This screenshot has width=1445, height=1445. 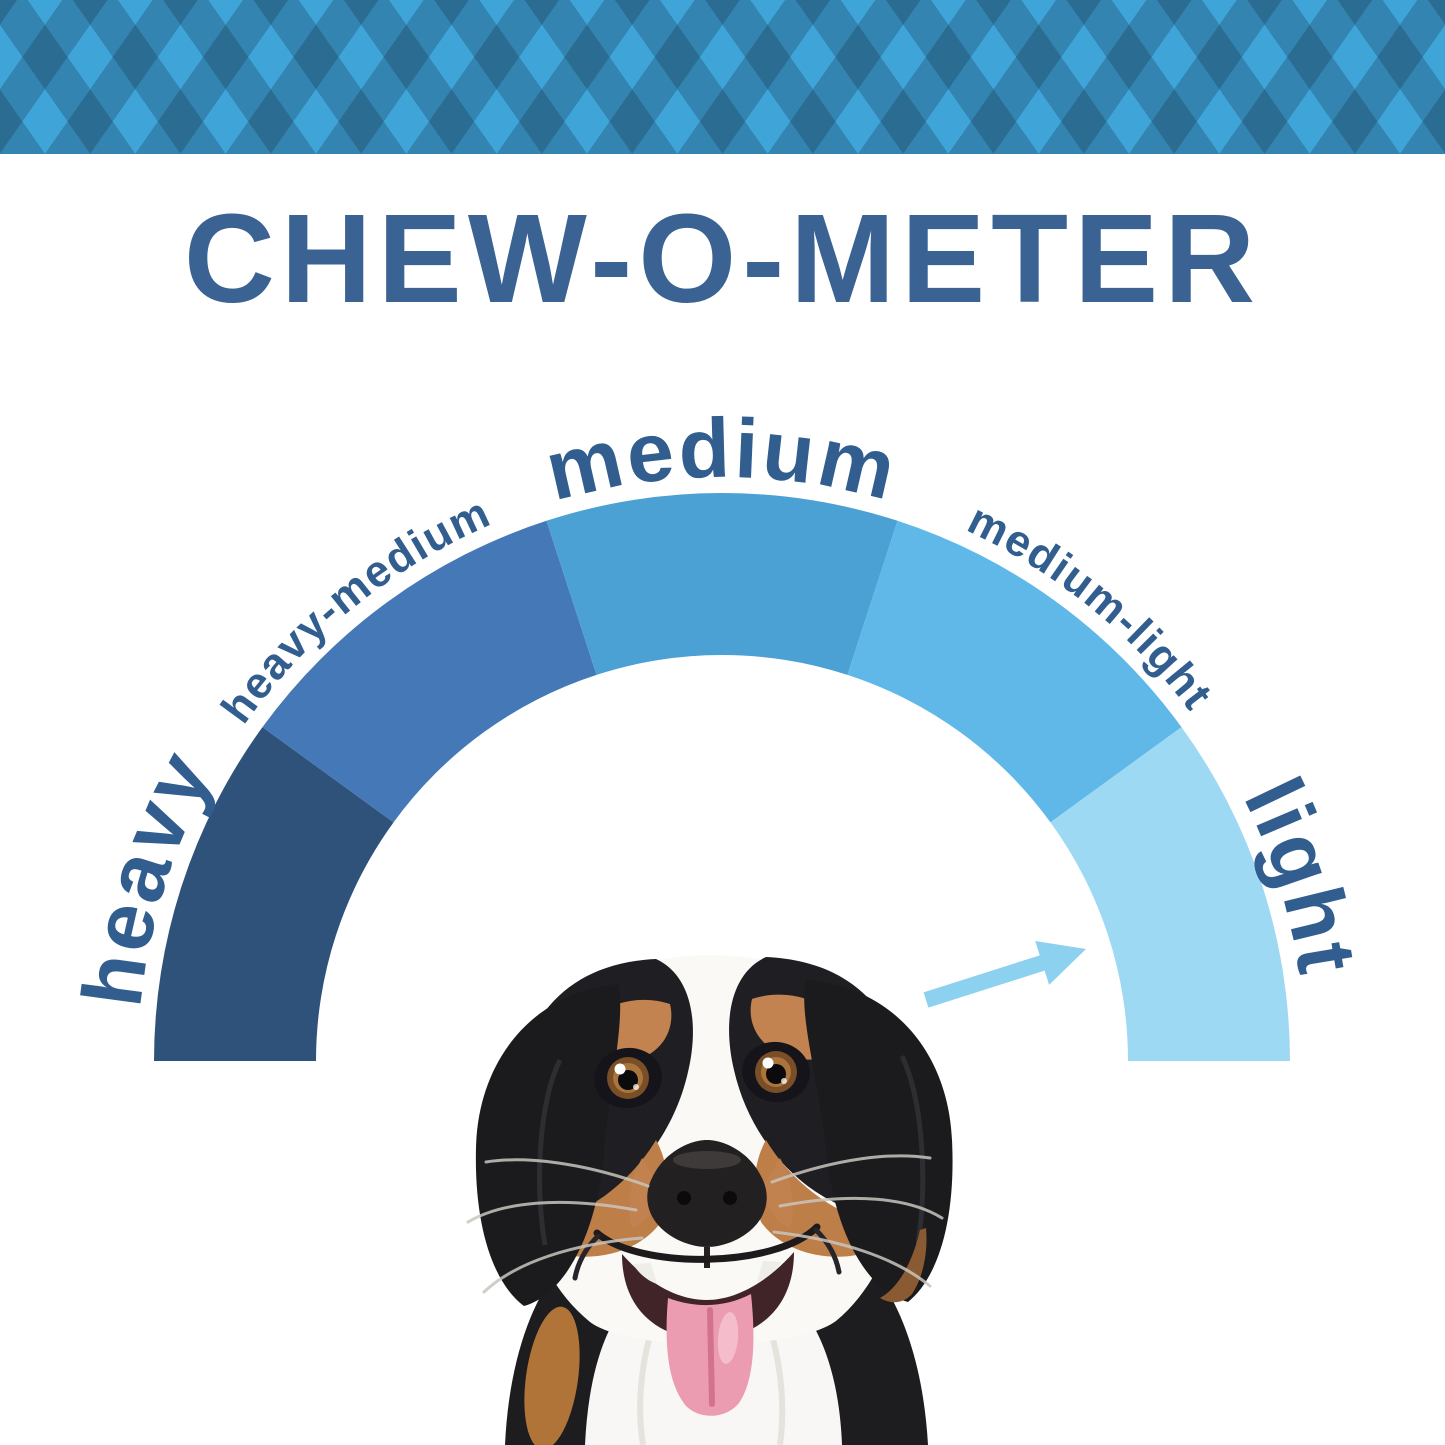 I want to click on dog-left-ear, so click(x=548, y=1145).